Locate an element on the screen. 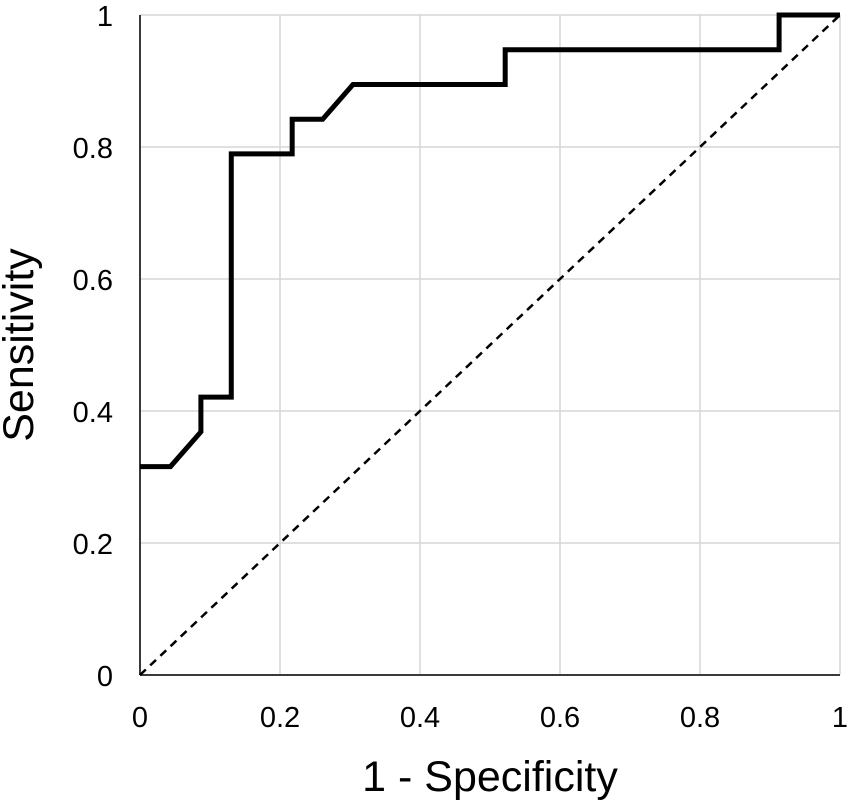  y-tick-label: 0.4 is located at coordinates (93, 413).